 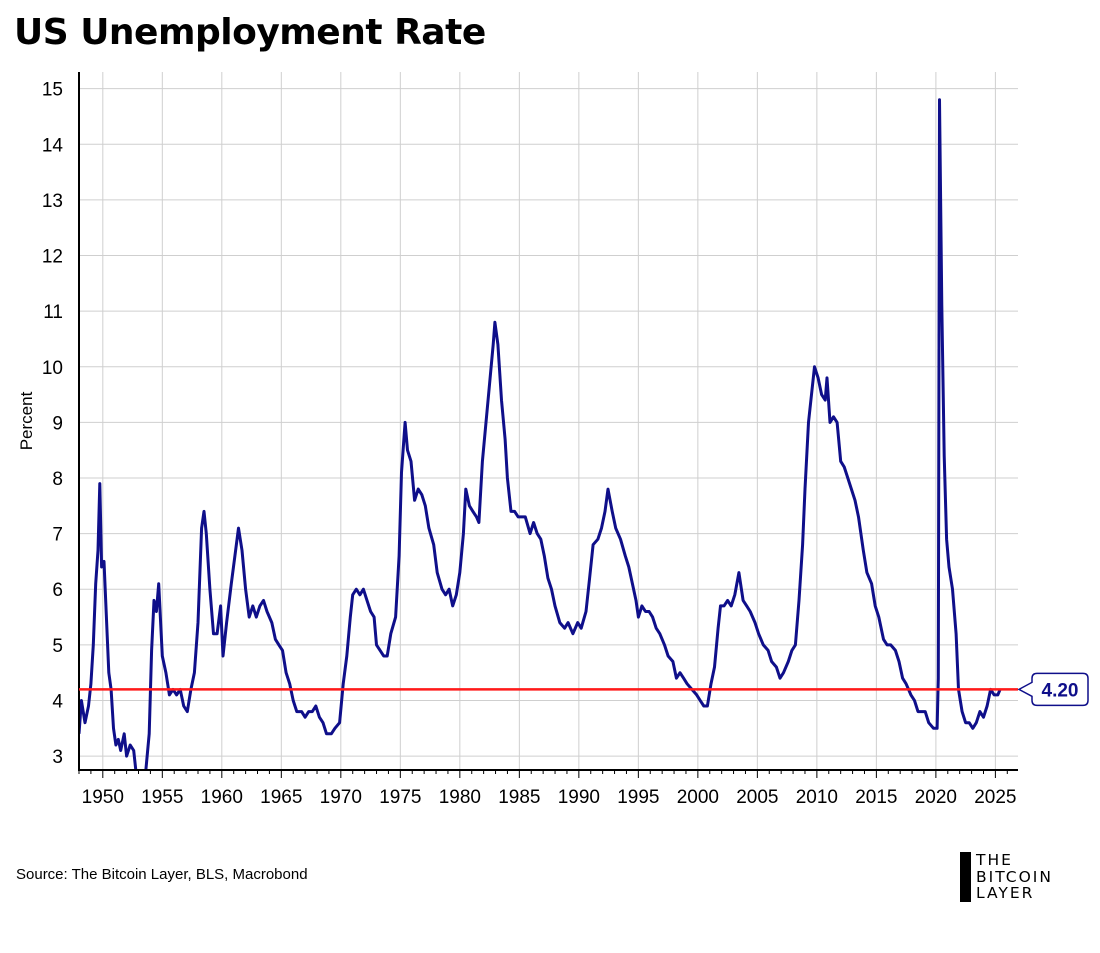 What do you see at coordinates (994, 860) in the screenshot?
I see `logo-line-1: THE` at bounding box center [994, 860].